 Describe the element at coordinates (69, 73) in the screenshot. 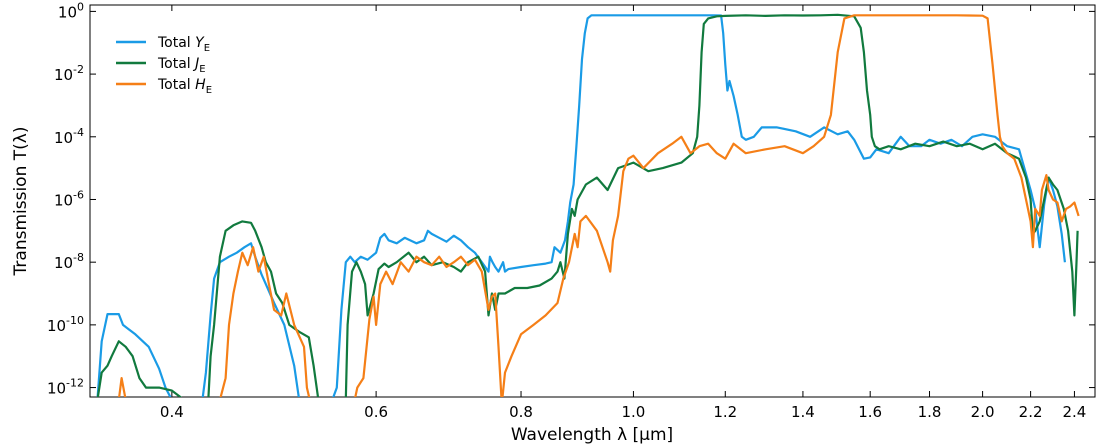

I see `y-tick-label: 10⁻²` at that location.